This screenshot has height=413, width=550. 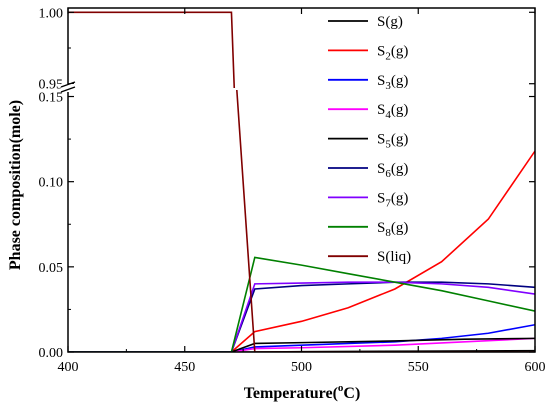 What do you see at coordinates (302, 392) in the screenshot?
I see `x-axis-title: Temperature(oC)` at bounding box center [302, 392].